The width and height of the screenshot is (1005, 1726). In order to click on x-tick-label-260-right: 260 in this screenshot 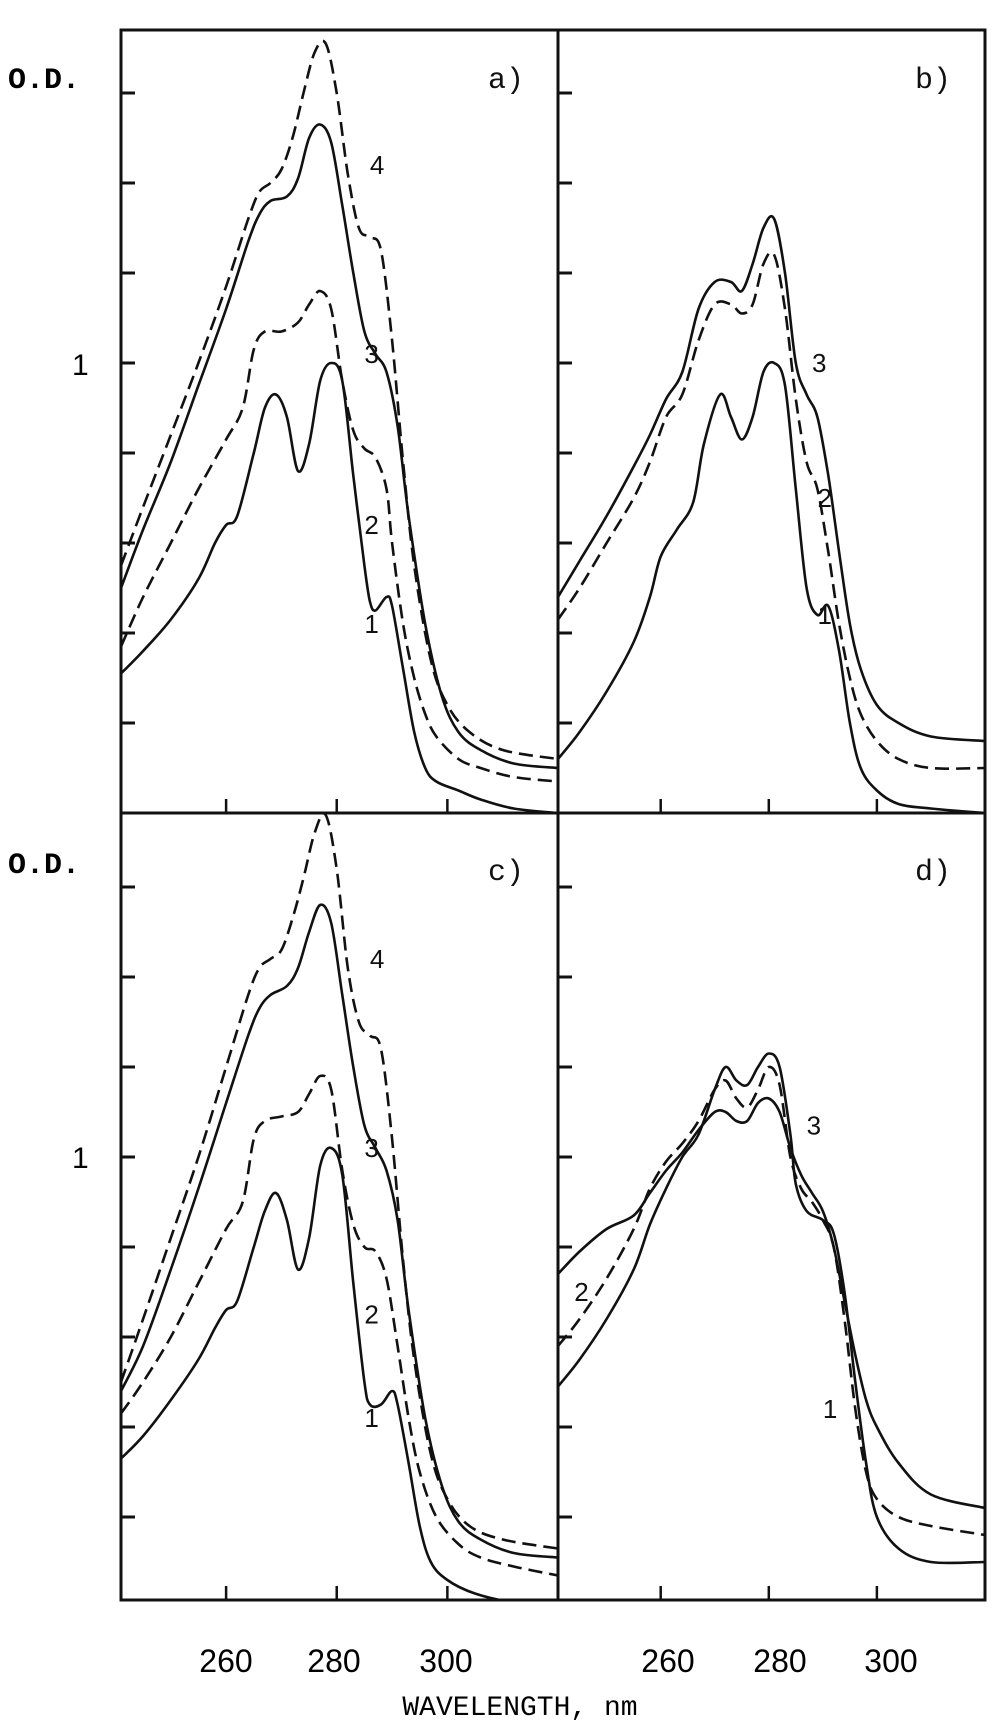, I will do `click(667, 1661)`.